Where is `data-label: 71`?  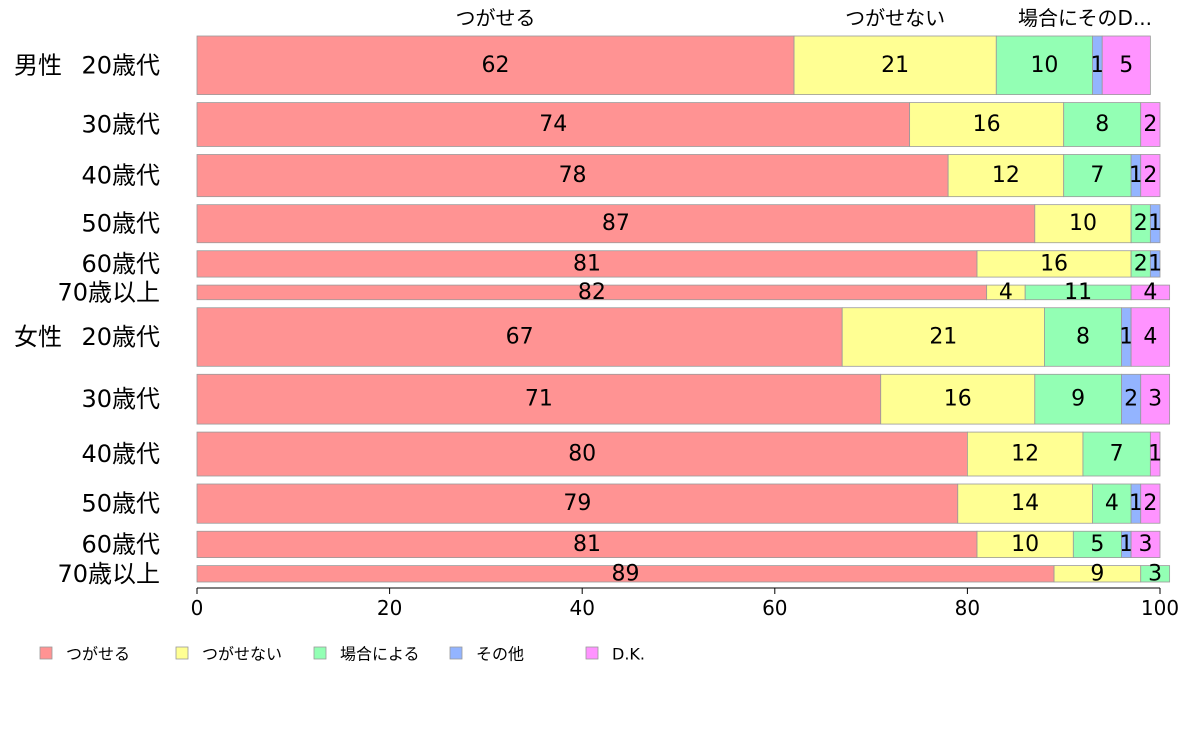 data-label: 71 is located at coordinates (539, 399).